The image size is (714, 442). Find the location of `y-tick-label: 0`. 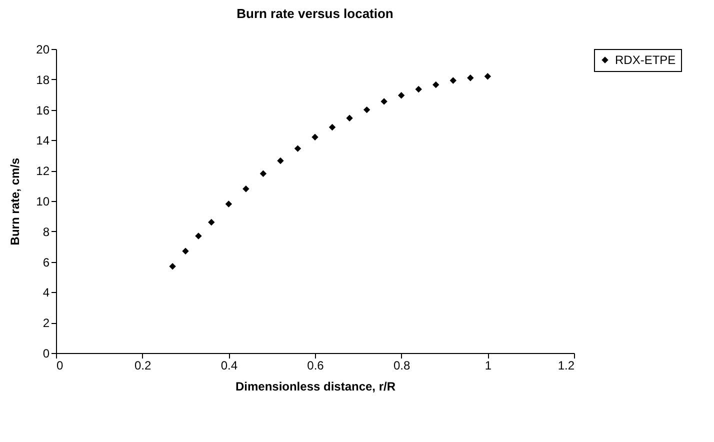

y-tick-label: 0 is located at coordinates (46, 353).